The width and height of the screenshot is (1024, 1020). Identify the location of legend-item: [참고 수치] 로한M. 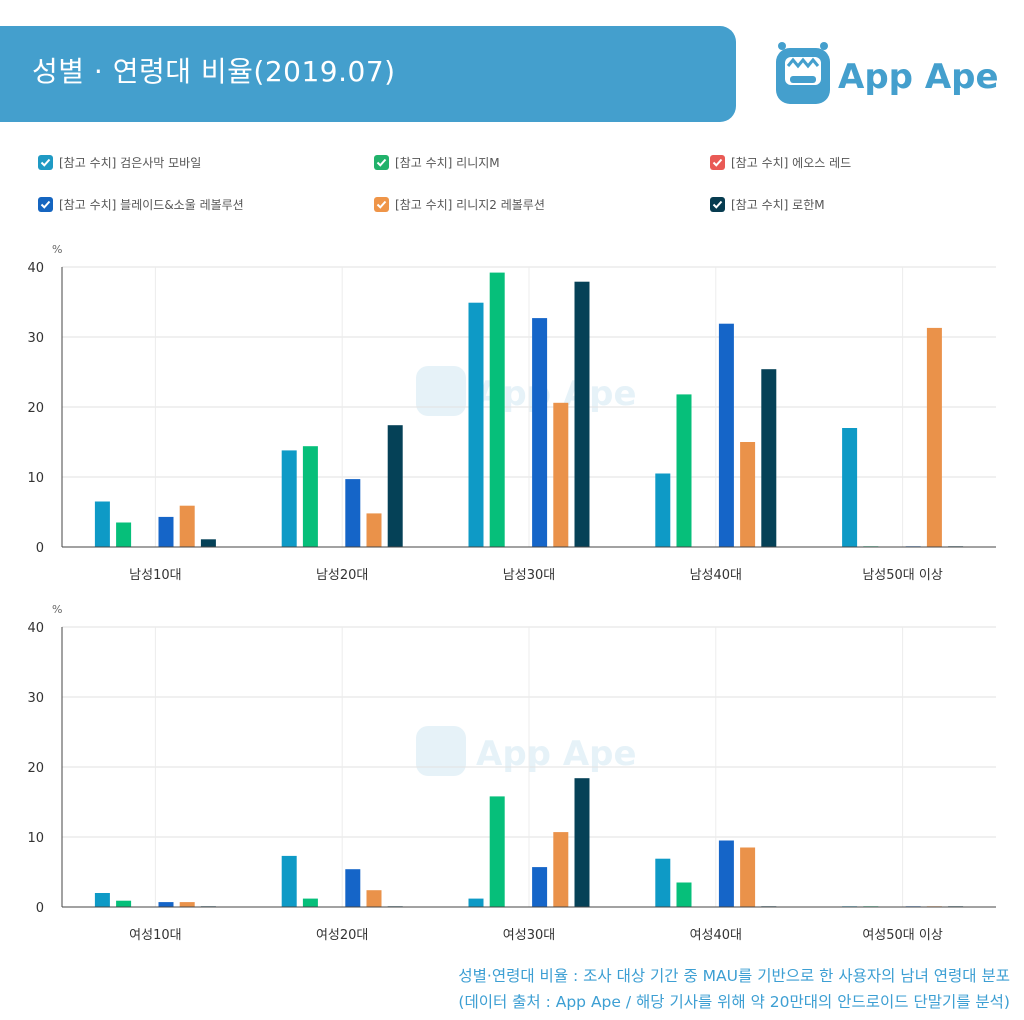
(767, 204).